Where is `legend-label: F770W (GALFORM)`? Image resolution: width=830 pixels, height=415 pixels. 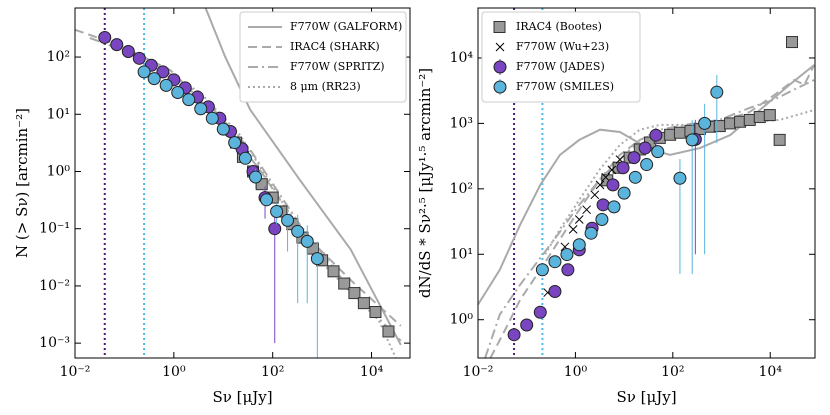 legend-label: F770W (GALFORM) is located at coordinates (346, 26).